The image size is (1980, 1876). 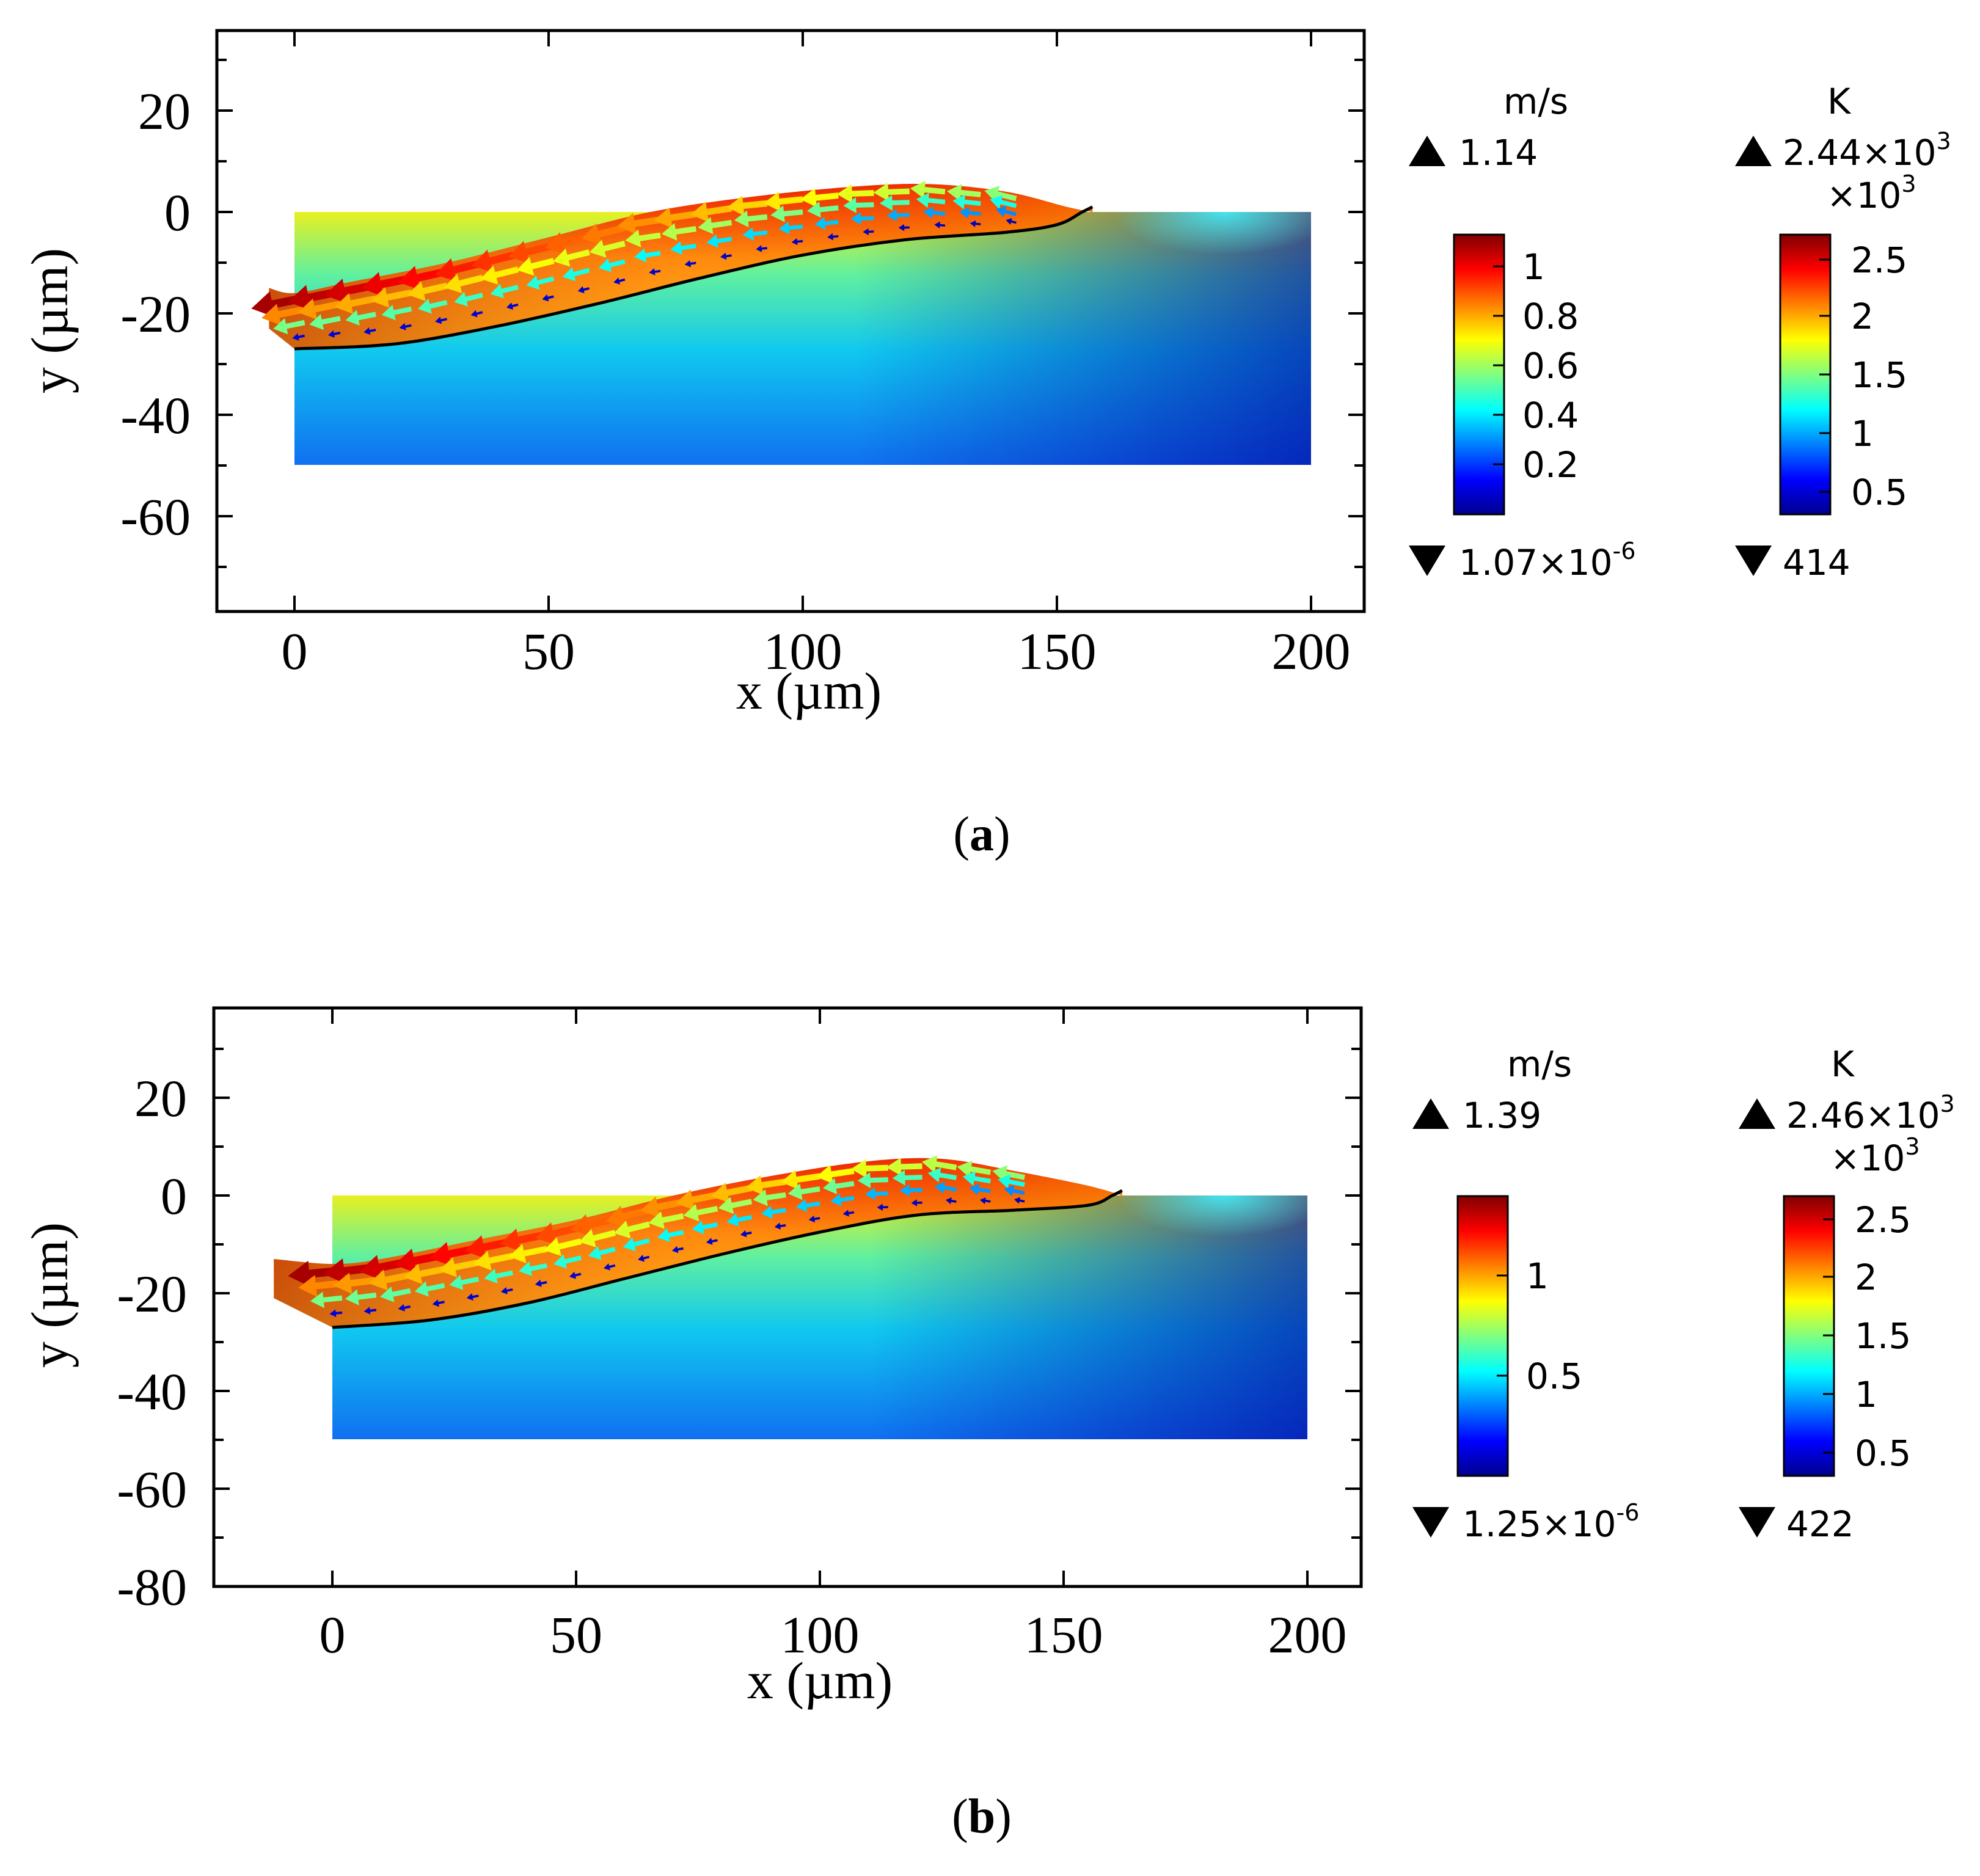 What do you see at coordinates (155, 314) in the screenshot?
I see `y-tick-label: -20` at bounding box center [155, 314].